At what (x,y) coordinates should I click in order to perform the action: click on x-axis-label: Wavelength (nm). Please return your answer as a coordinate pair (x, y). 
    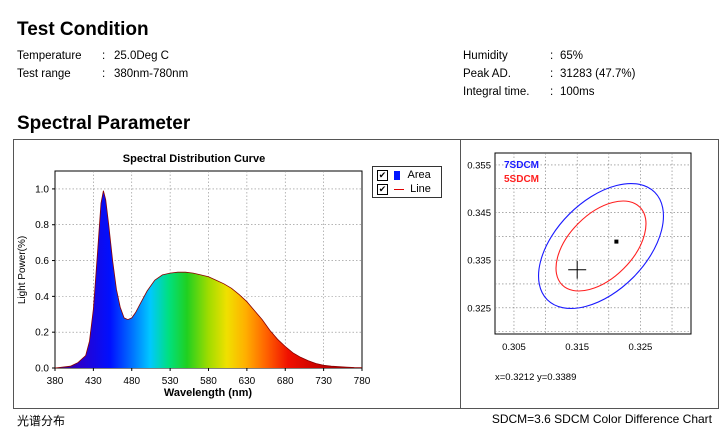
    Looking at the image, I should click on (208, 393).